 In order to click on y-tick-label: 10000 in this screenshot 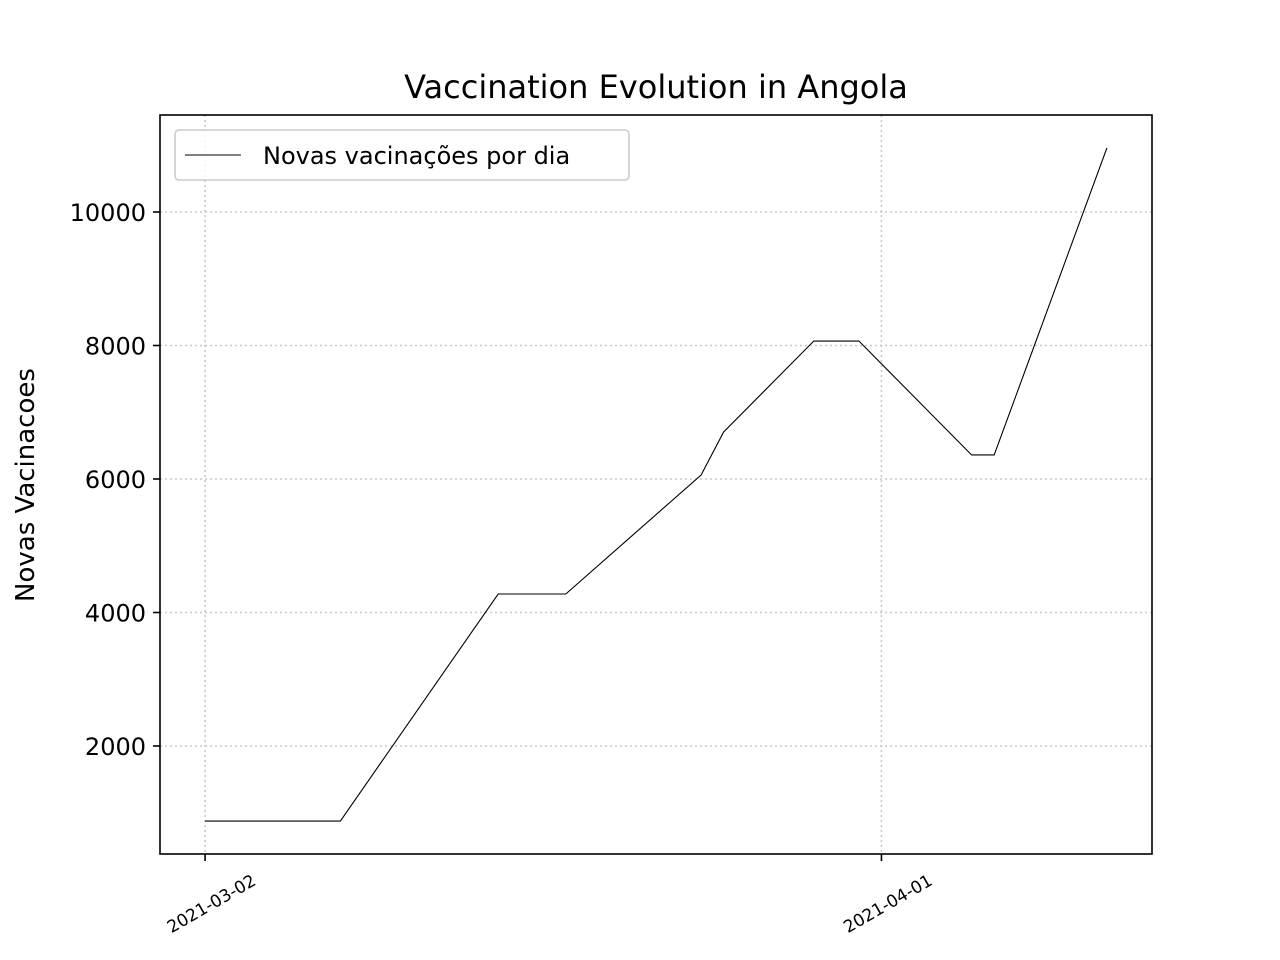, I will do `click(108, 213)`.